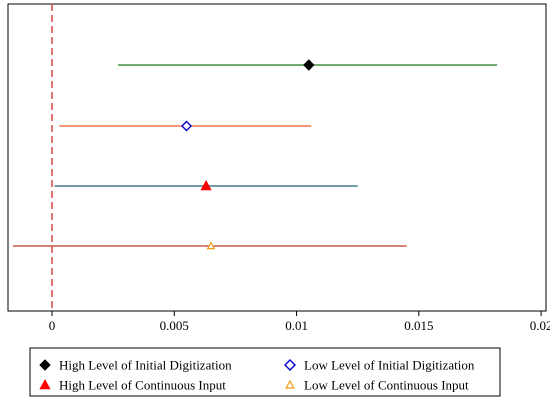  Describe the element at coordinates (265, 372) in the screenshot. I see `legend-box` at that location.